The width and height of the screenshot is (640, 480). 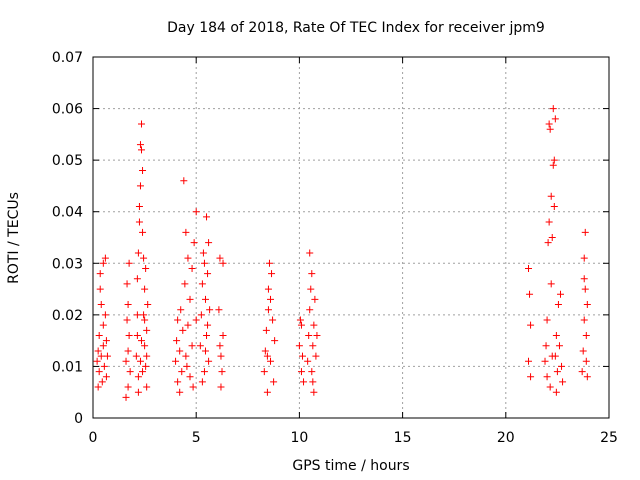 I want to click on x-tick-label: 0, so click(x=93, y=438).